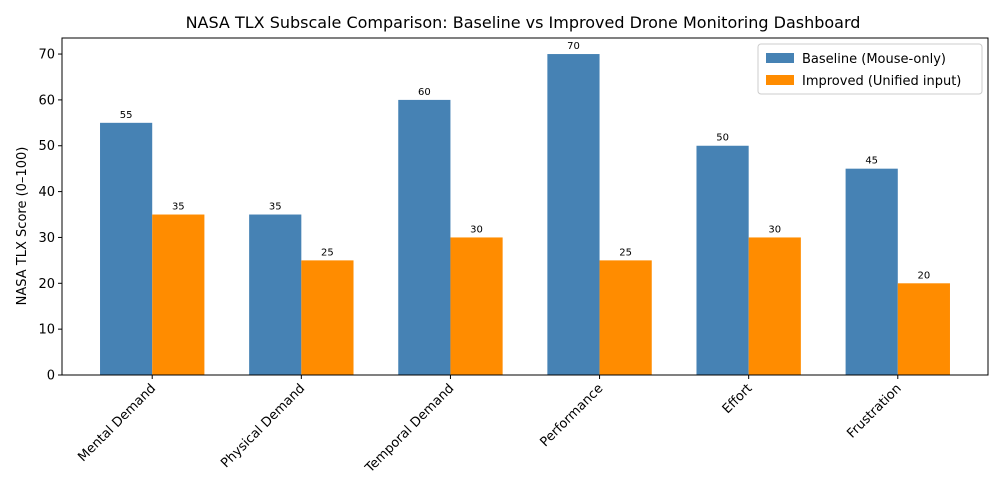 Image resolution: width=1000 pixels, height=500 pixels. I want to click on y-tick-label-1: 10, so click(46, 330).